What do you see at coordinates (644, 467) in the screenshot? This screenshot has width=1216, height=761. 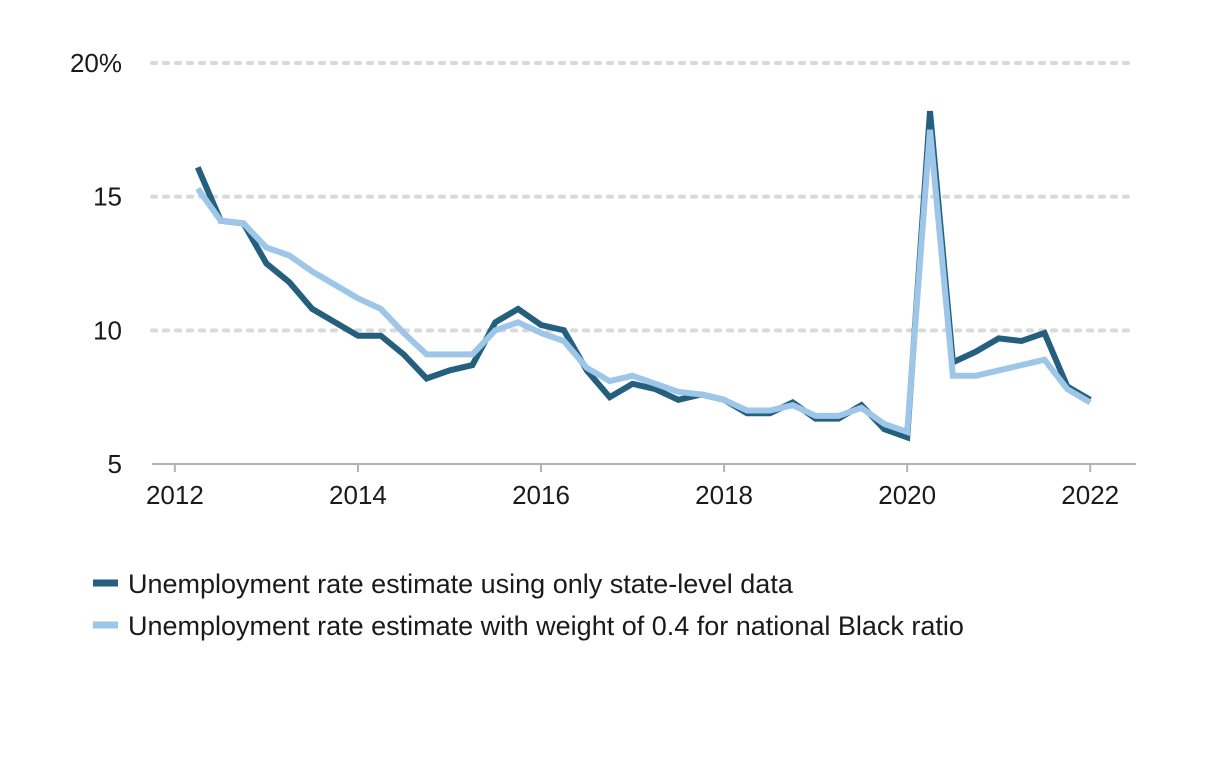 I see `x-axis` at bounding box center [644, 467].